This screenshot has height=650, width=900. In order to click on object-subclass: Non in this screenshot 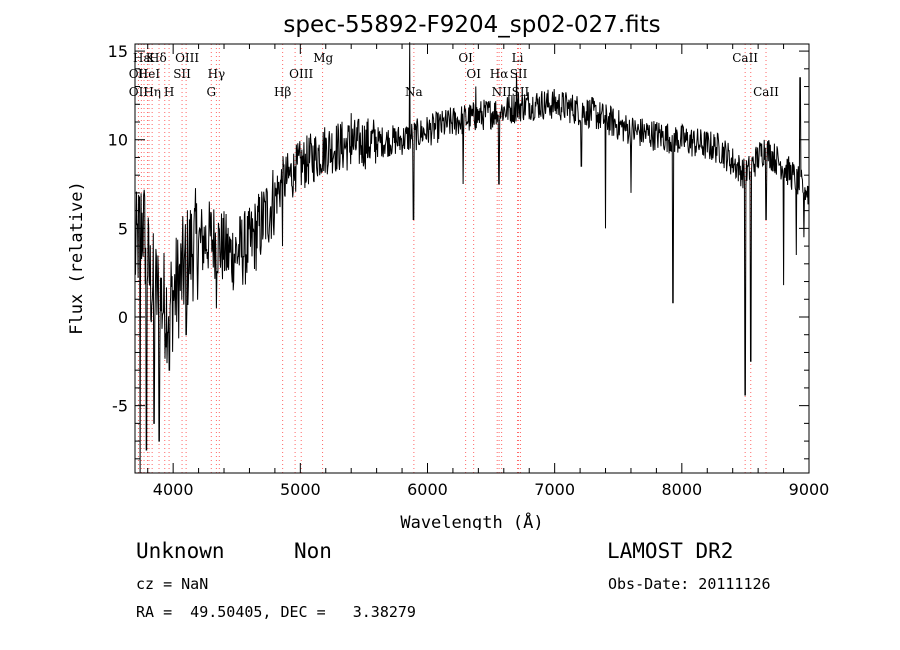, I will do `click(313, 551)`.